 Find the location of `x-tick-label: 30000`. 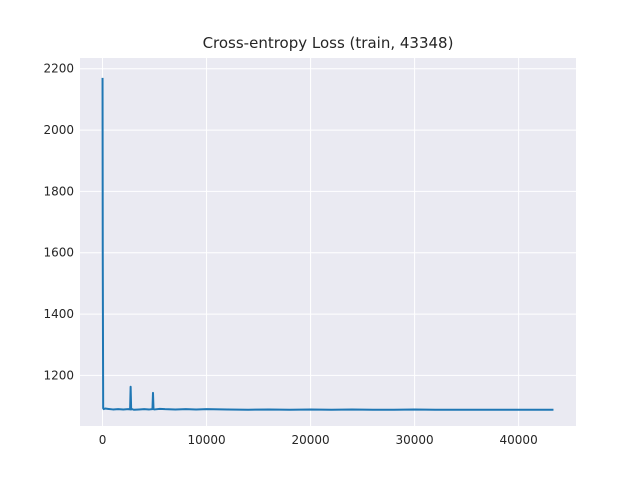

x-tick-label: 30000 is located at coordinates (415, 440).